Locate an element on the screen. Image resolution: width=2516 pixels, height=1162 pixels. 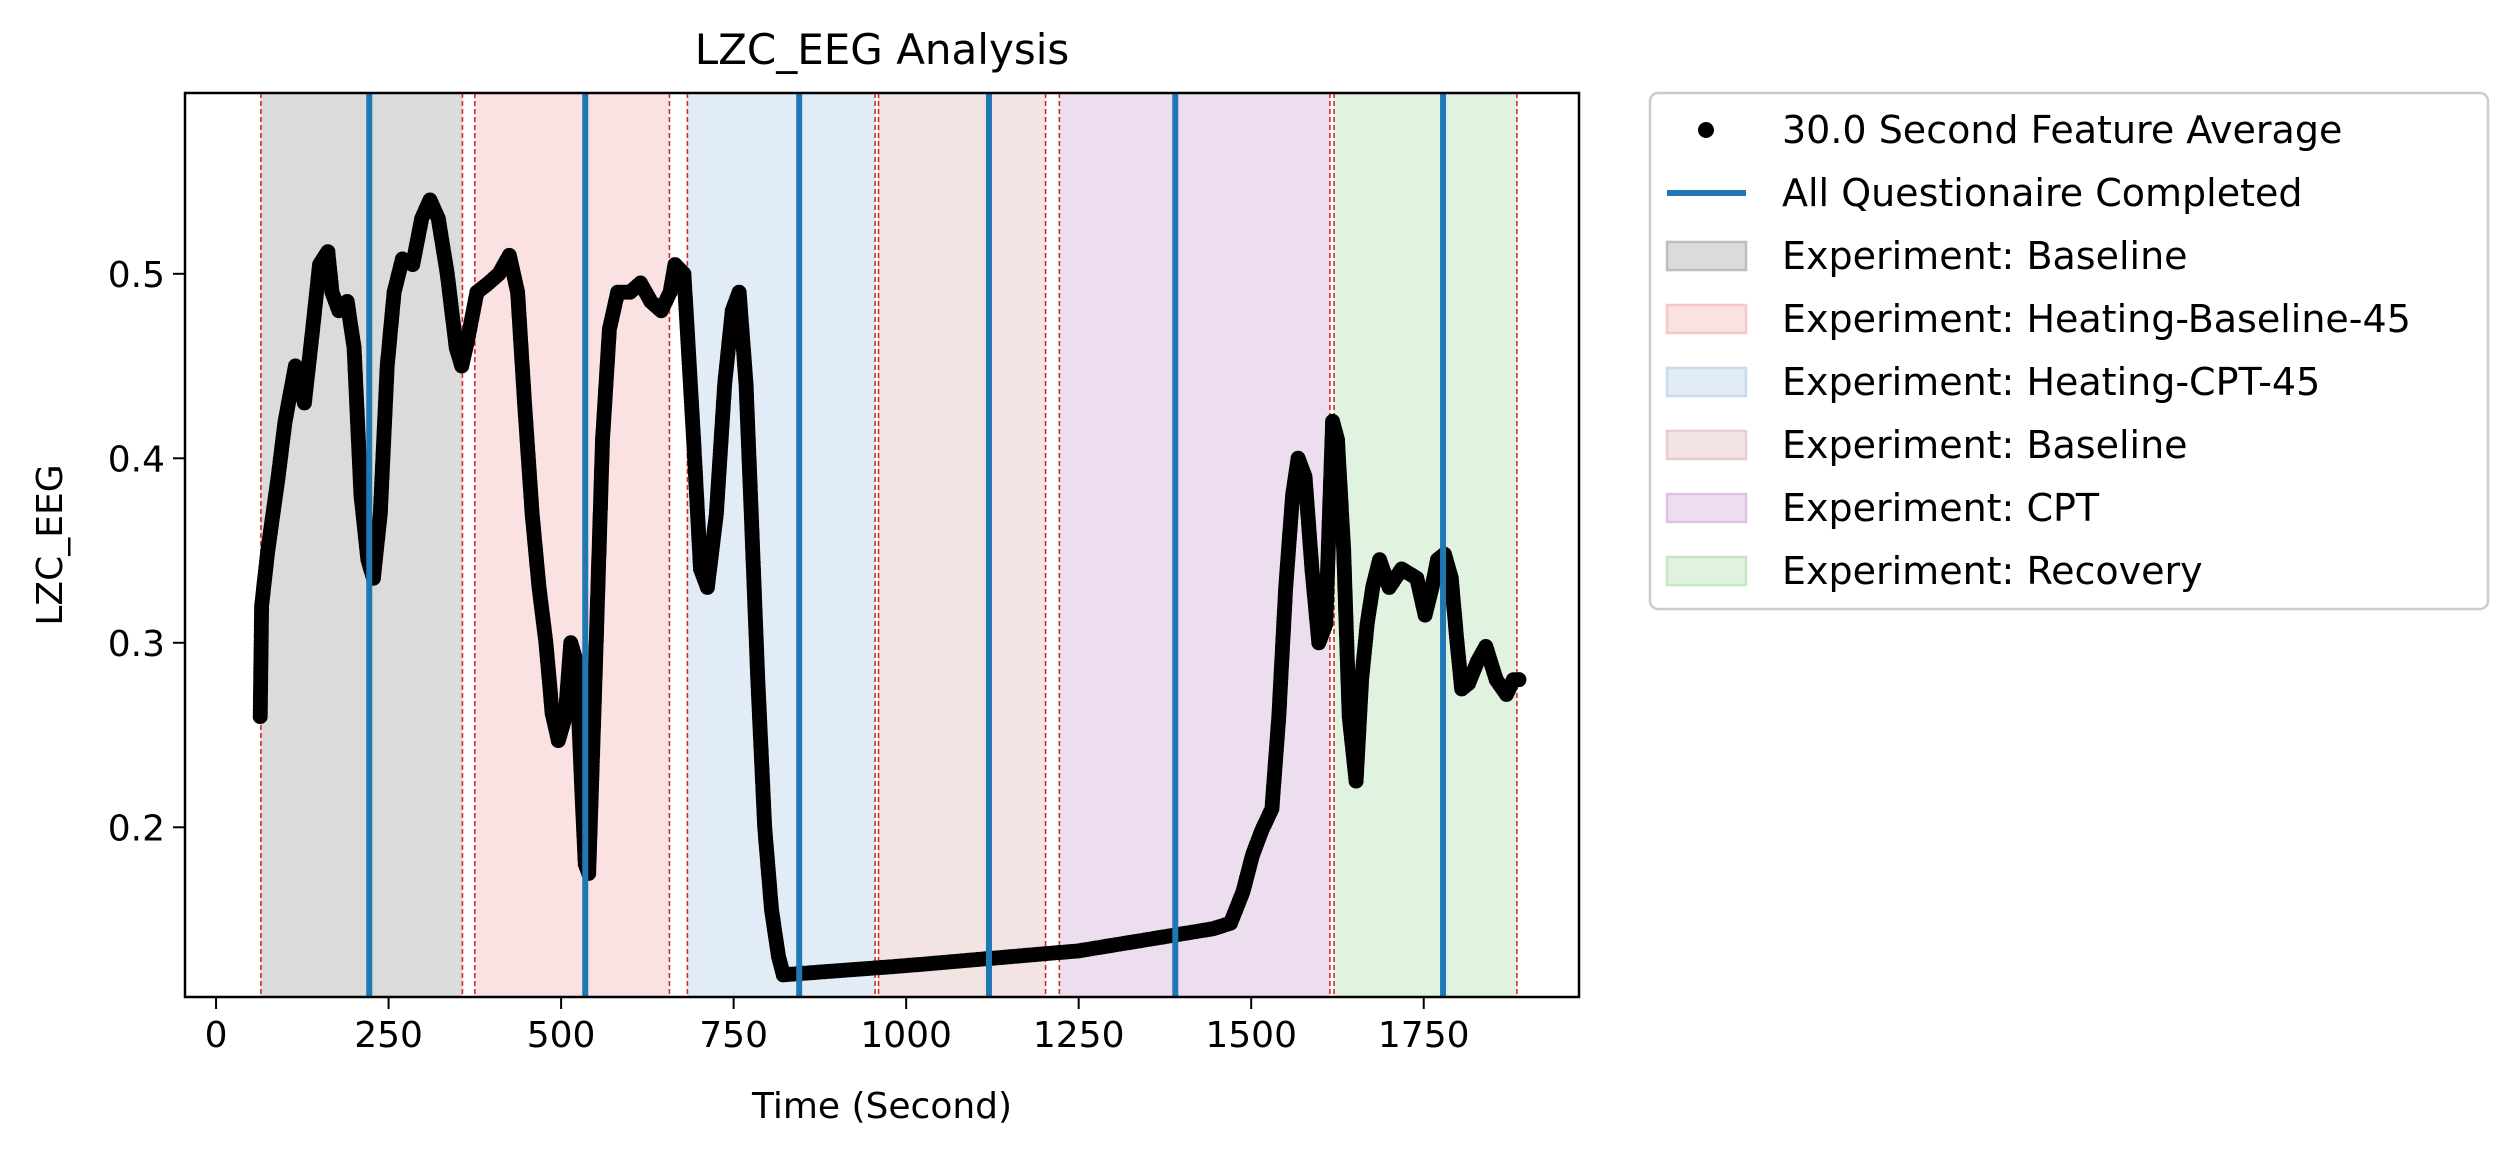
x-axis-ticks: 0 250 500 750 1000 1250 1500 1750 is located at coordinates (837, 1026).